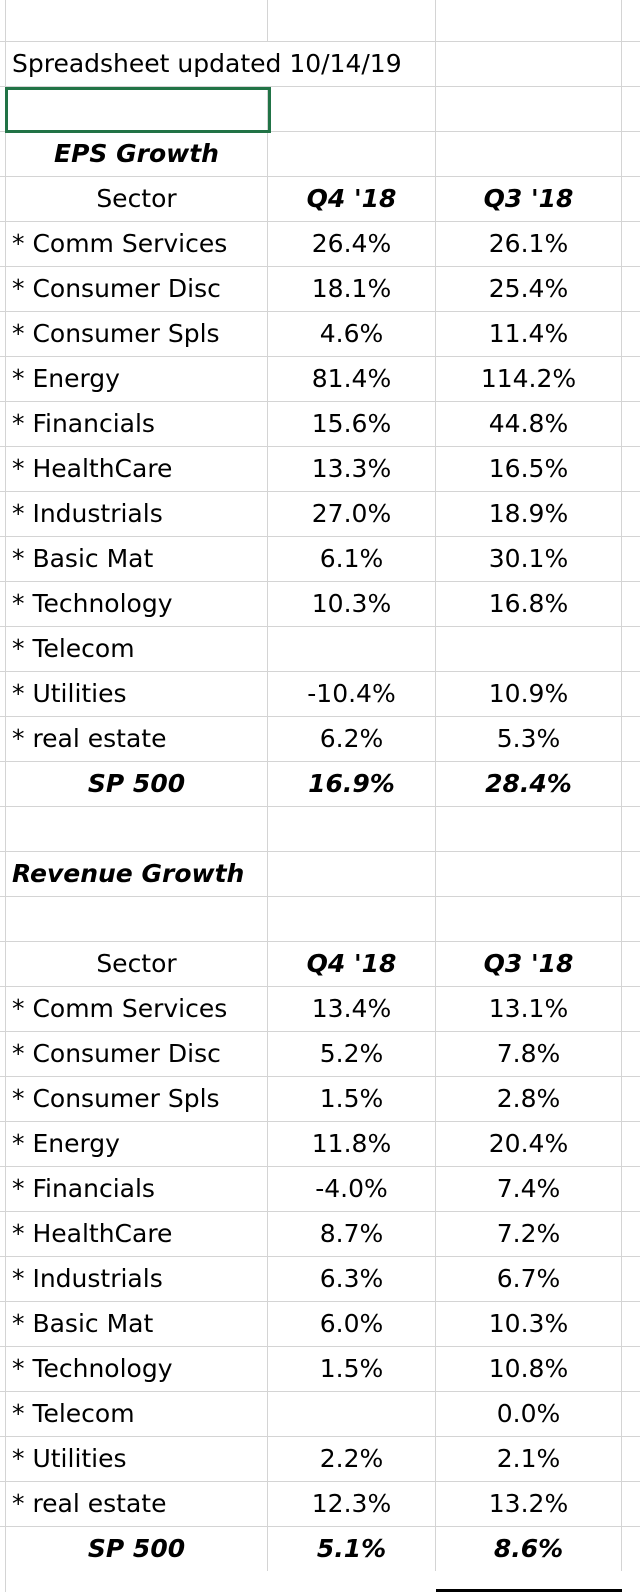  What do you see at coordinates (352, 739) in the screenshot?
I see `q4-value-cell: 6.2%` at bounding box center [352, 739].